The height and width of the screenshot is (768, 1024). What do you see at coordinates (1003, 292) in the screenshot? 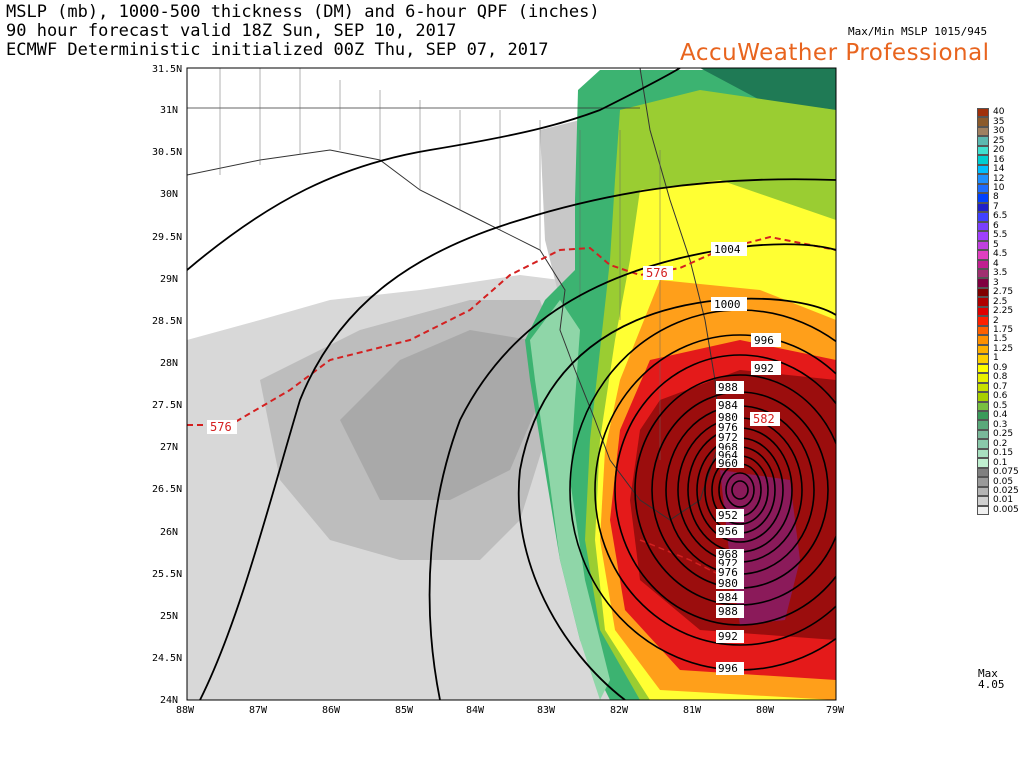
I see `legend-value: 2.75` at bounding box center [1003, 292].